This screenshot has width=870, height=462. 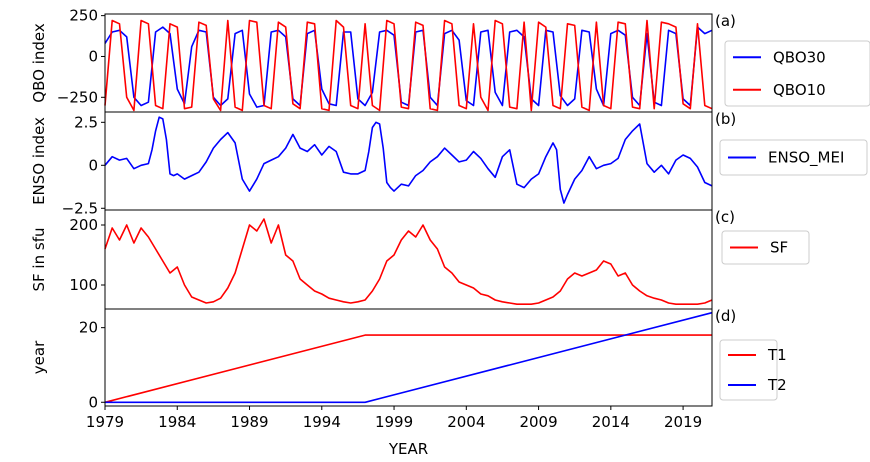 I want to click on y-axis-label: SF in sfu, so click(x=39, y=260).